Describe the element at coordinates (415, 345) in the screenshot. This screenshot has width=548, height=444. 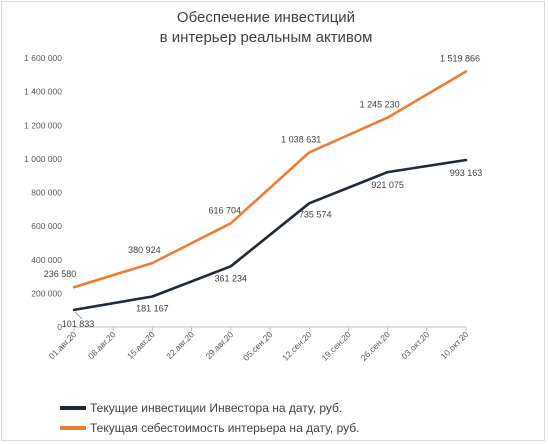
I see `x-tick-label: 03.окт.20` at that location.